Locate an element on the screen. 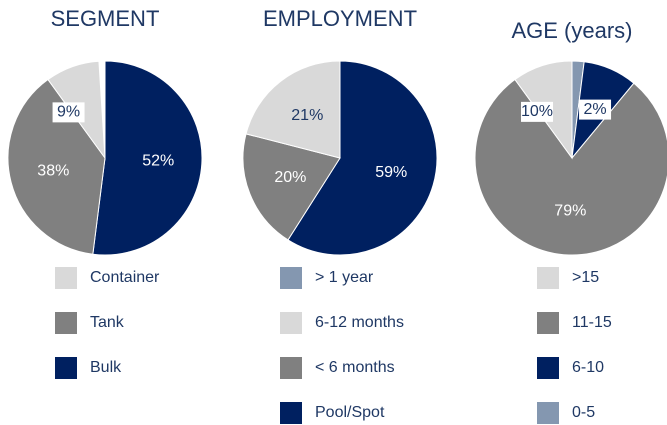 This screenshot has width=667, height=425. data-label: 2% is located at coordinates (594, 109).